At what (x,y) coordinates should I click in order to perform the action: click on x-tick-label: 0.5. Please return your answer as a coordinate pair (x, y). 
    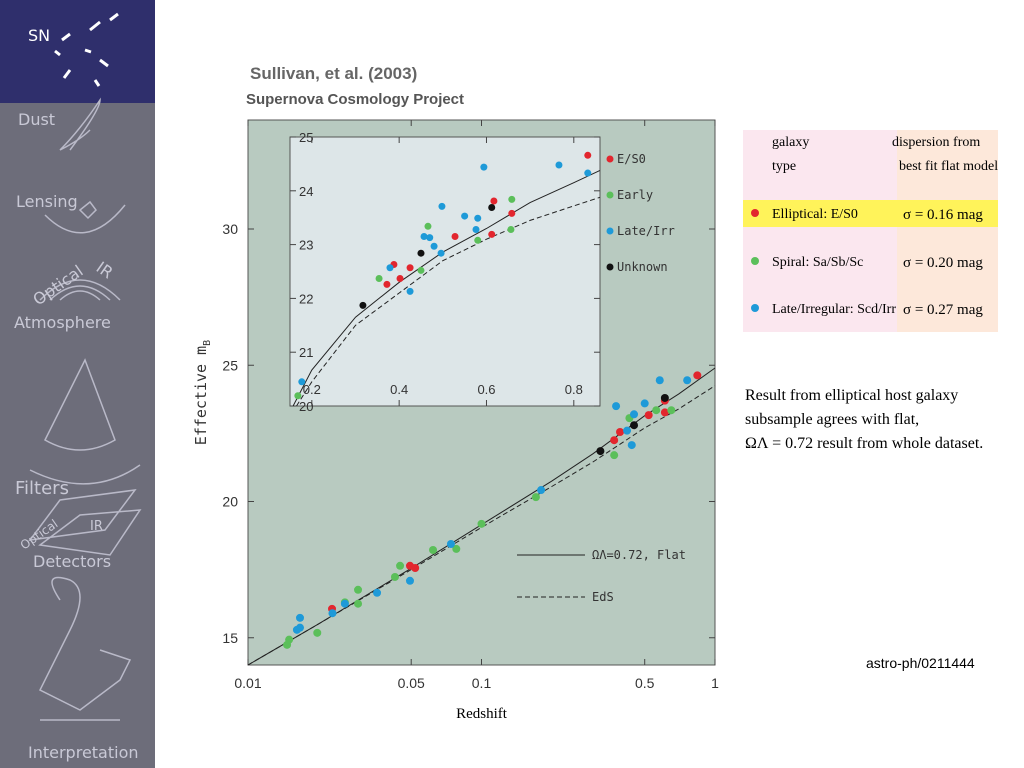
    Looking at the image, I should click on (645, 683).